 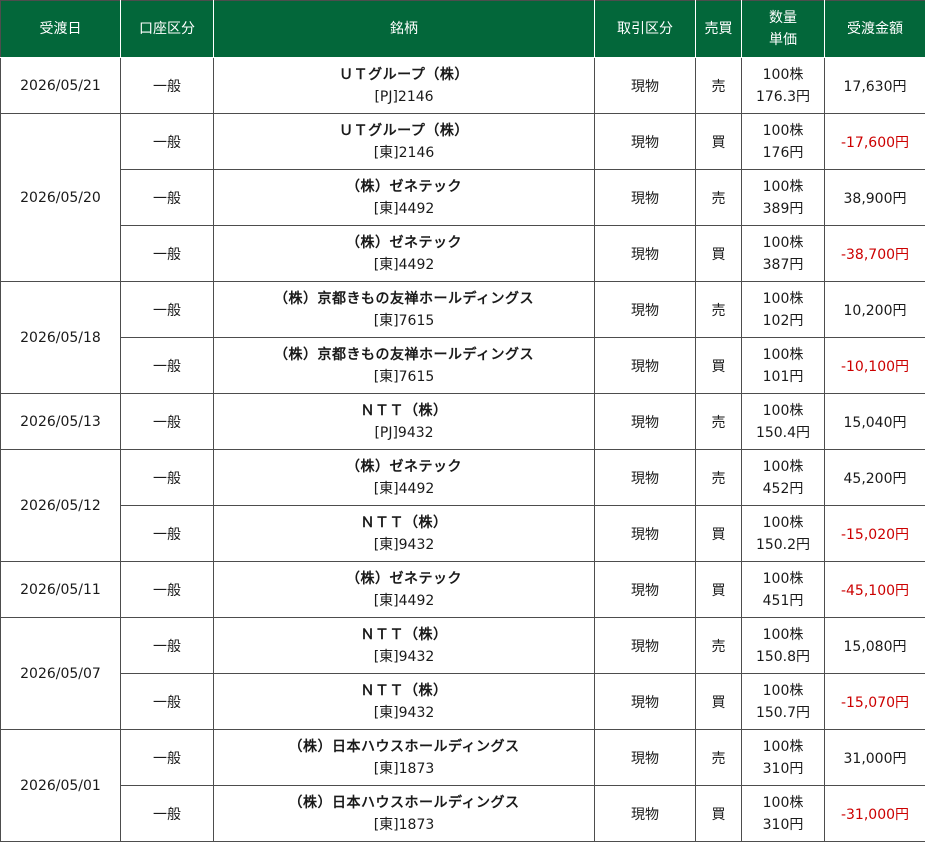 What do you see at coordinates (645, 29) in the screenshot?
I see `header-trade-type: 取引区分` at bounding box center [645, 29].